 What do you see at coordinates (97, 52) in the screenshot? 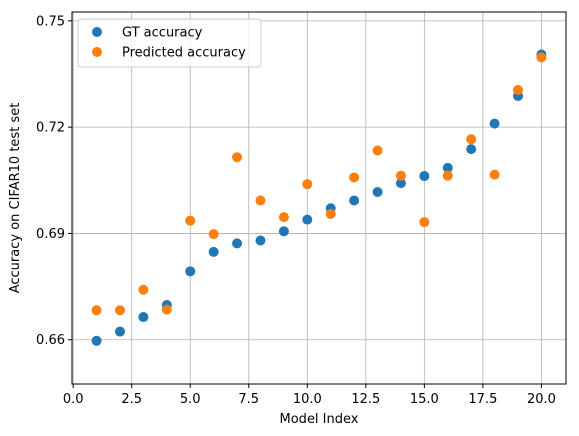
I see `legend-marker-predicted` at bounding box center [97, 52].